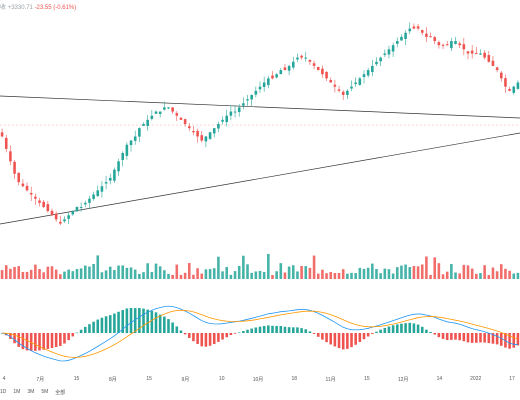 This screenshot has height=400, width=520. Describe the element at coordinates (45, 392) in the screenshot. I see `range-button-3: 5M` at that location.